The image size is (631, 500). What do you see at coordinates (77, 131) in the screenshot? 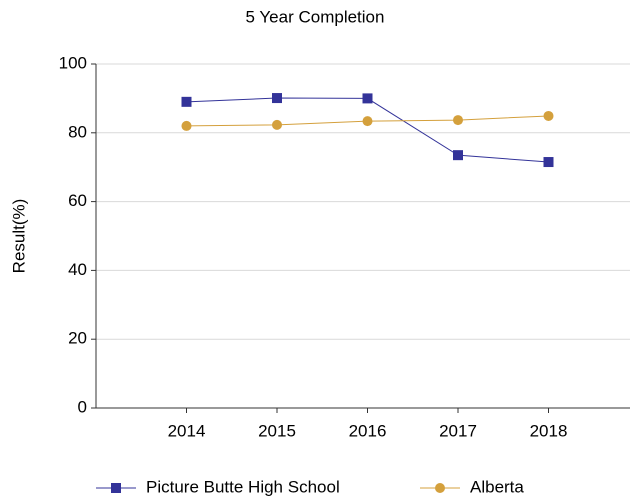
I see `y-tick-label: 80` at bounding box center [77, 131].